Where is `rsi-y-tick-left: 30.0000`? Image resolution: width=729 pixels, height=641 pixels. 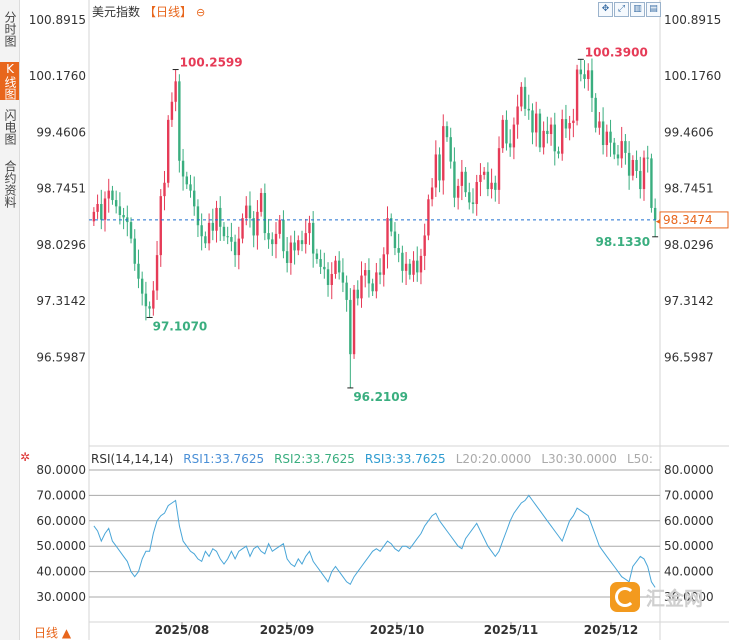 rsi-y-tick-left: 30.0000 is located at coordinates (61, 597).